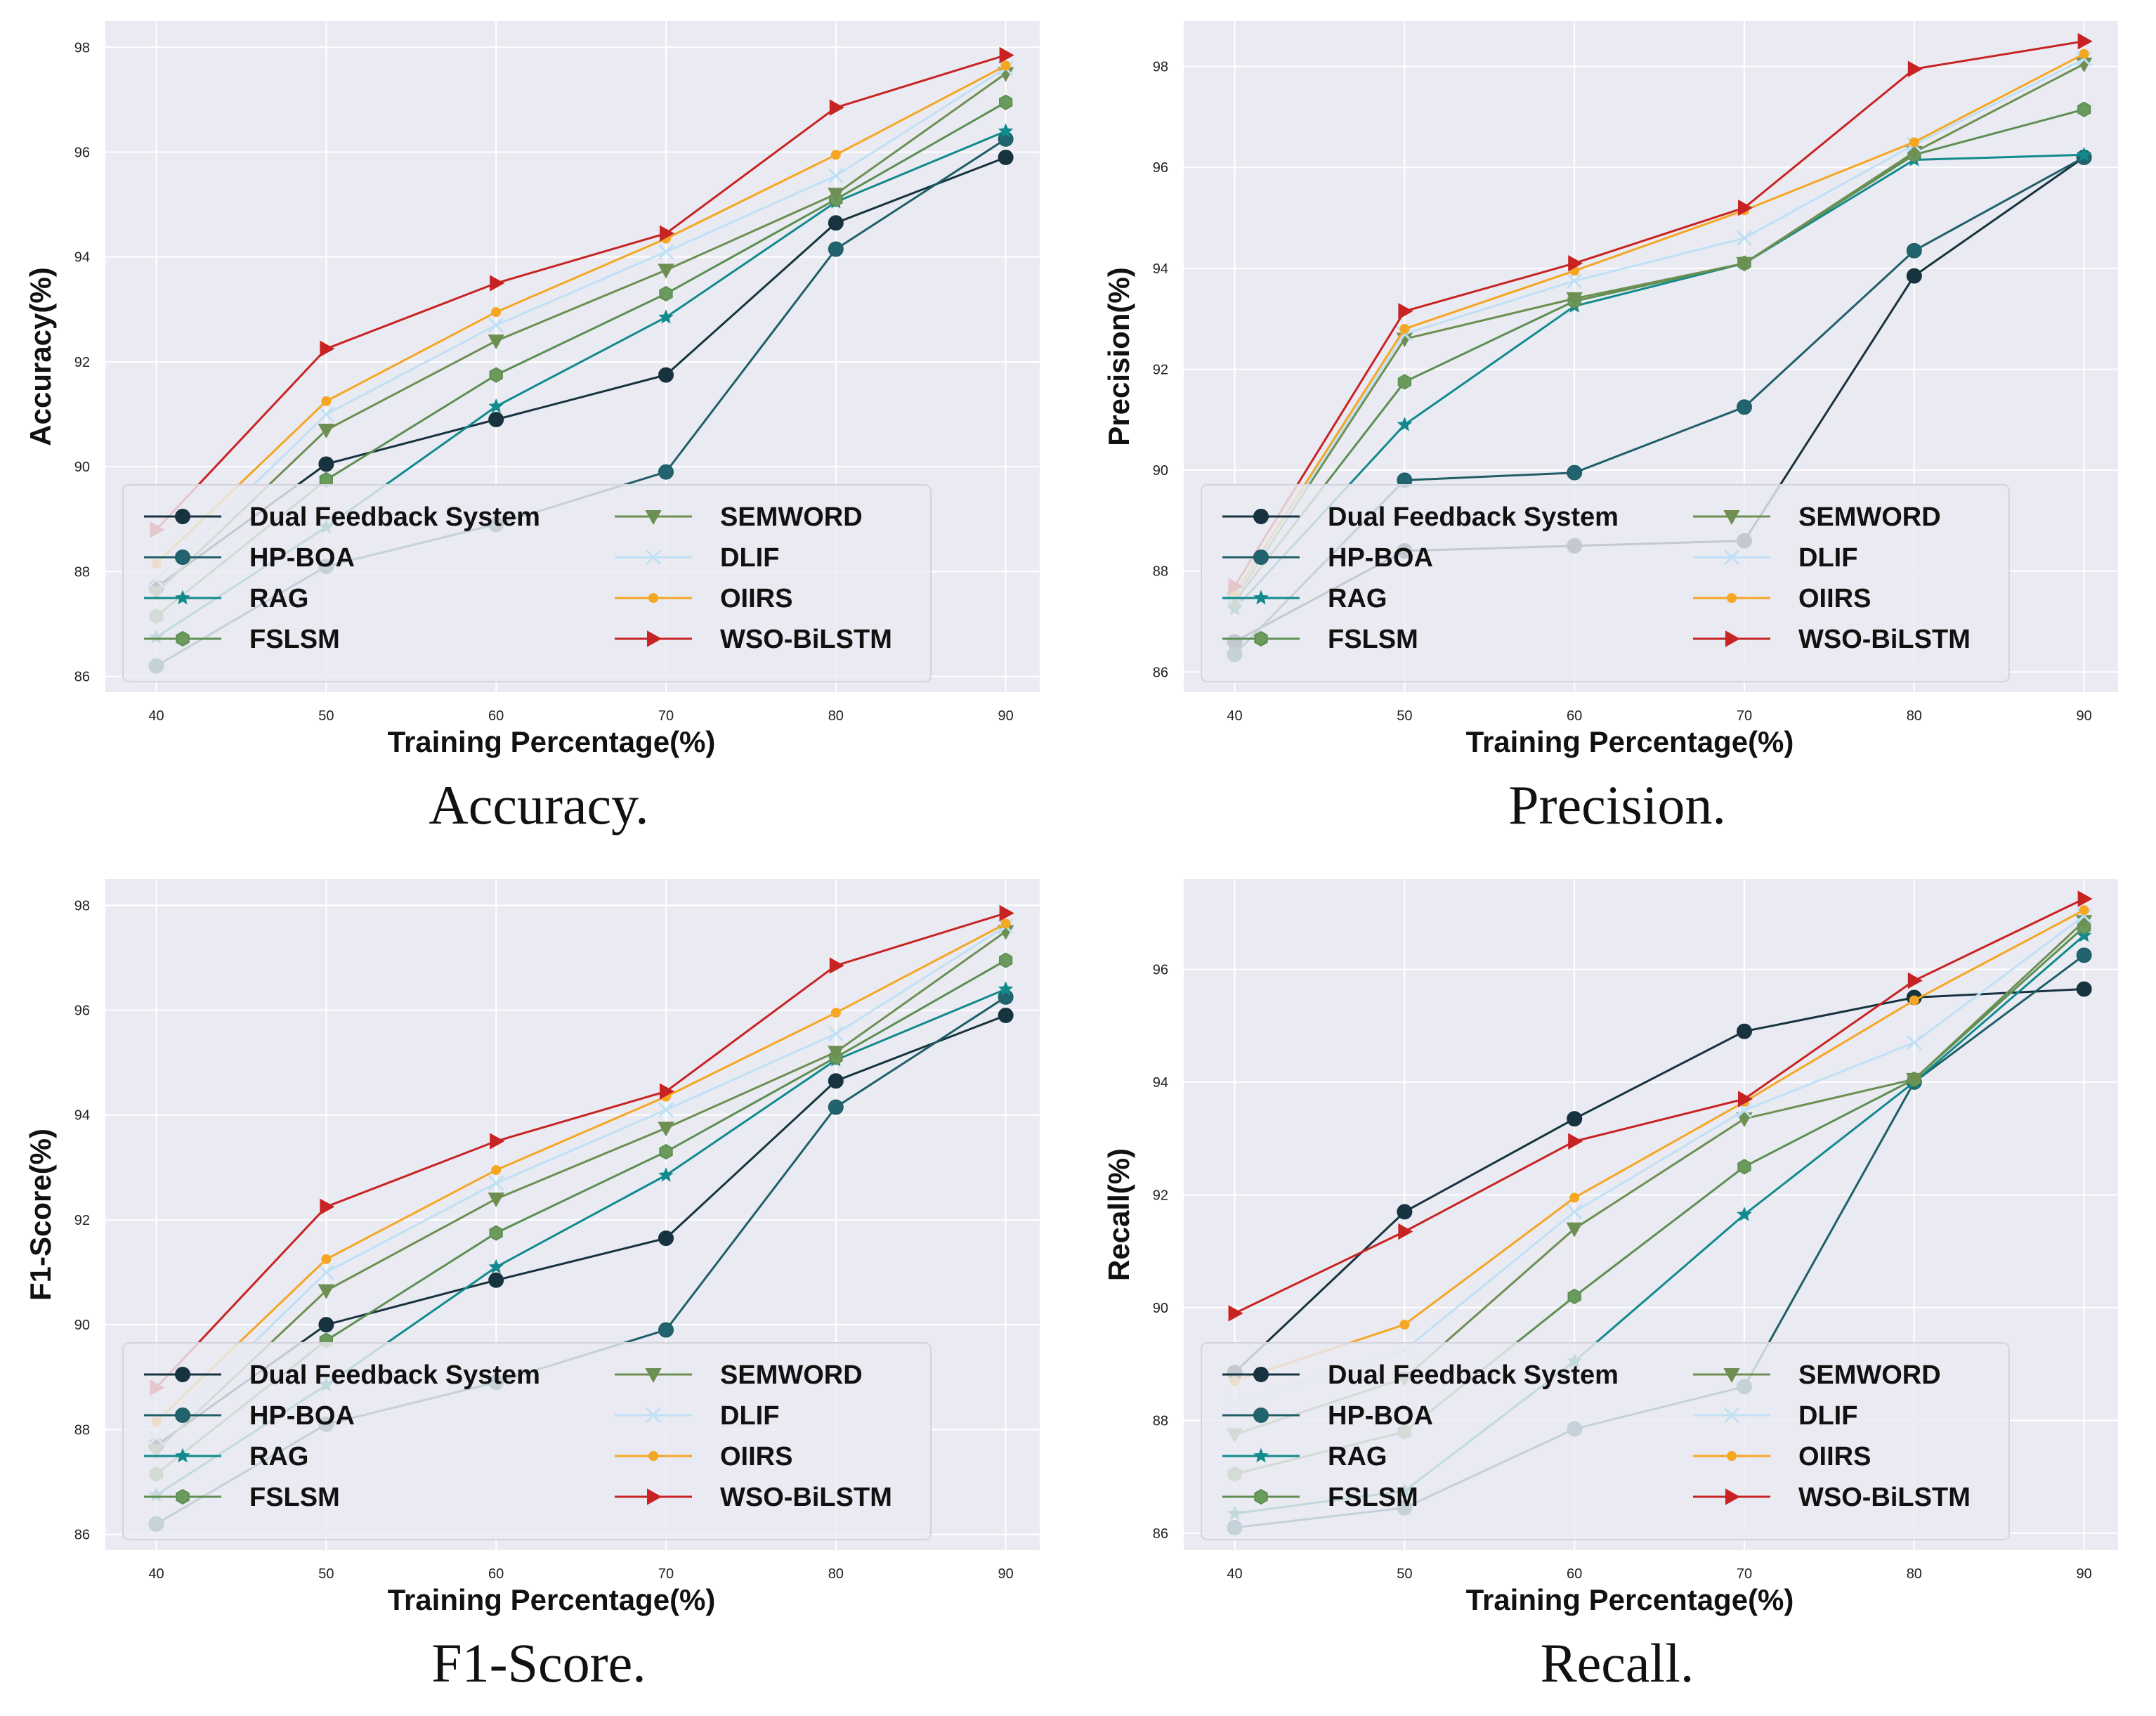 The width and height of the screenshot is (2156, 1716). Describe the element at coordinates (1474, 1375) in the screenshot. I see `legend-label: Dual Feedback System` at that location.